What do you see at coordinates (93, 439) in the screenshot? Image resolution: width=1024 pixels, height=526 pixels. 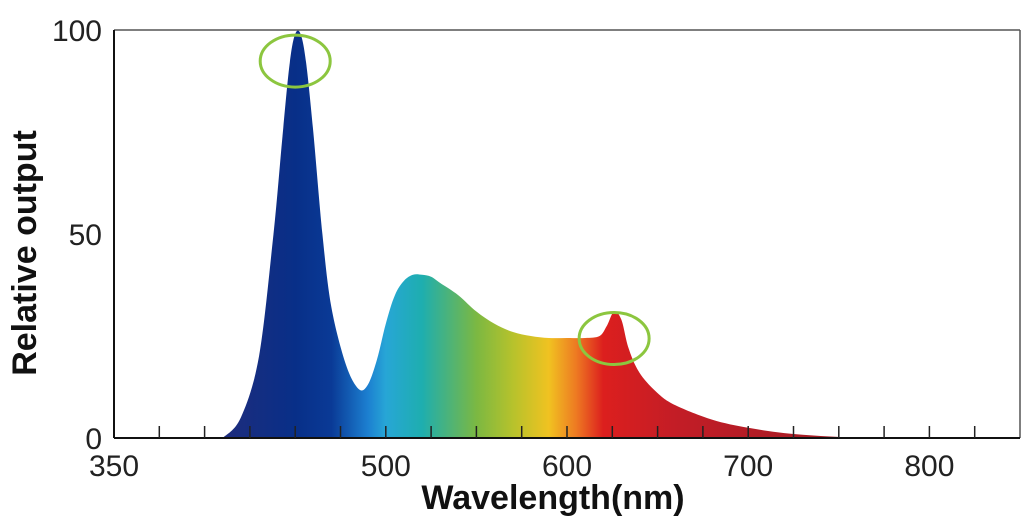 I see `y-tick-label: 0` at bounding box center [93, 439].